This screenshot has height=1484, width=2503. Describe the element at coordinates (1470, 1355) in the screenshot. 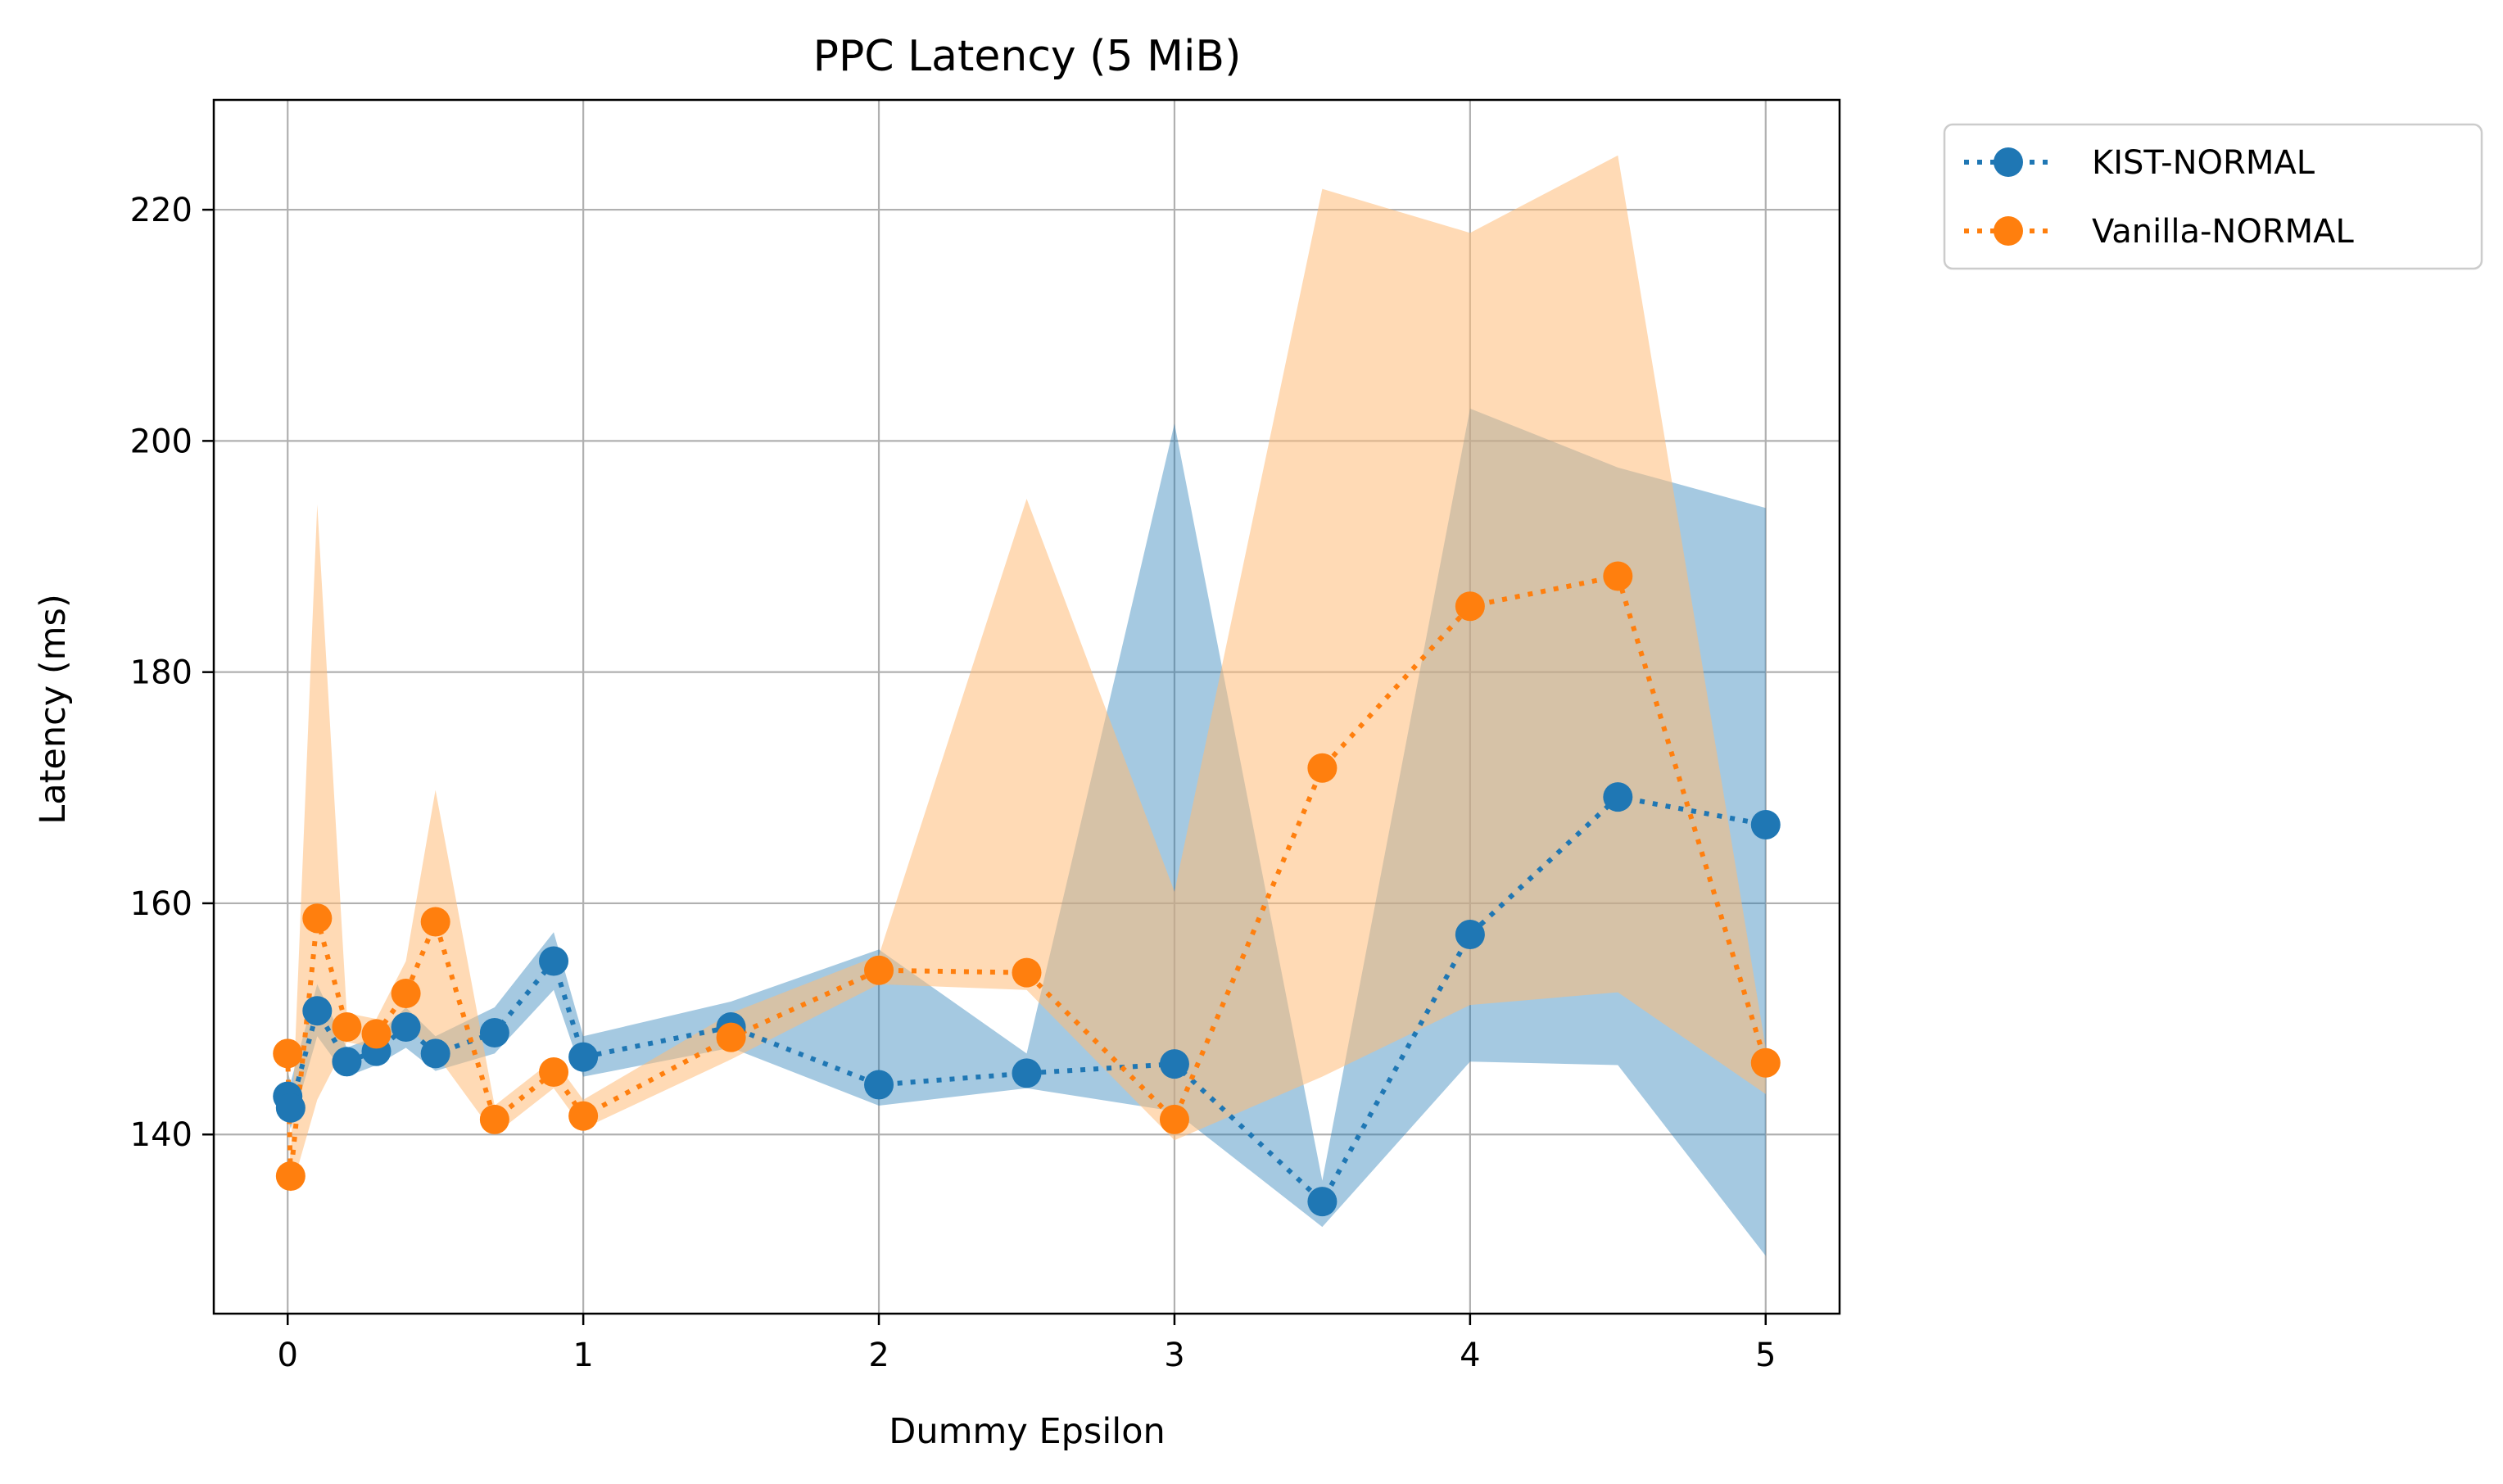

I see `x-tick-label: 4` at that location.